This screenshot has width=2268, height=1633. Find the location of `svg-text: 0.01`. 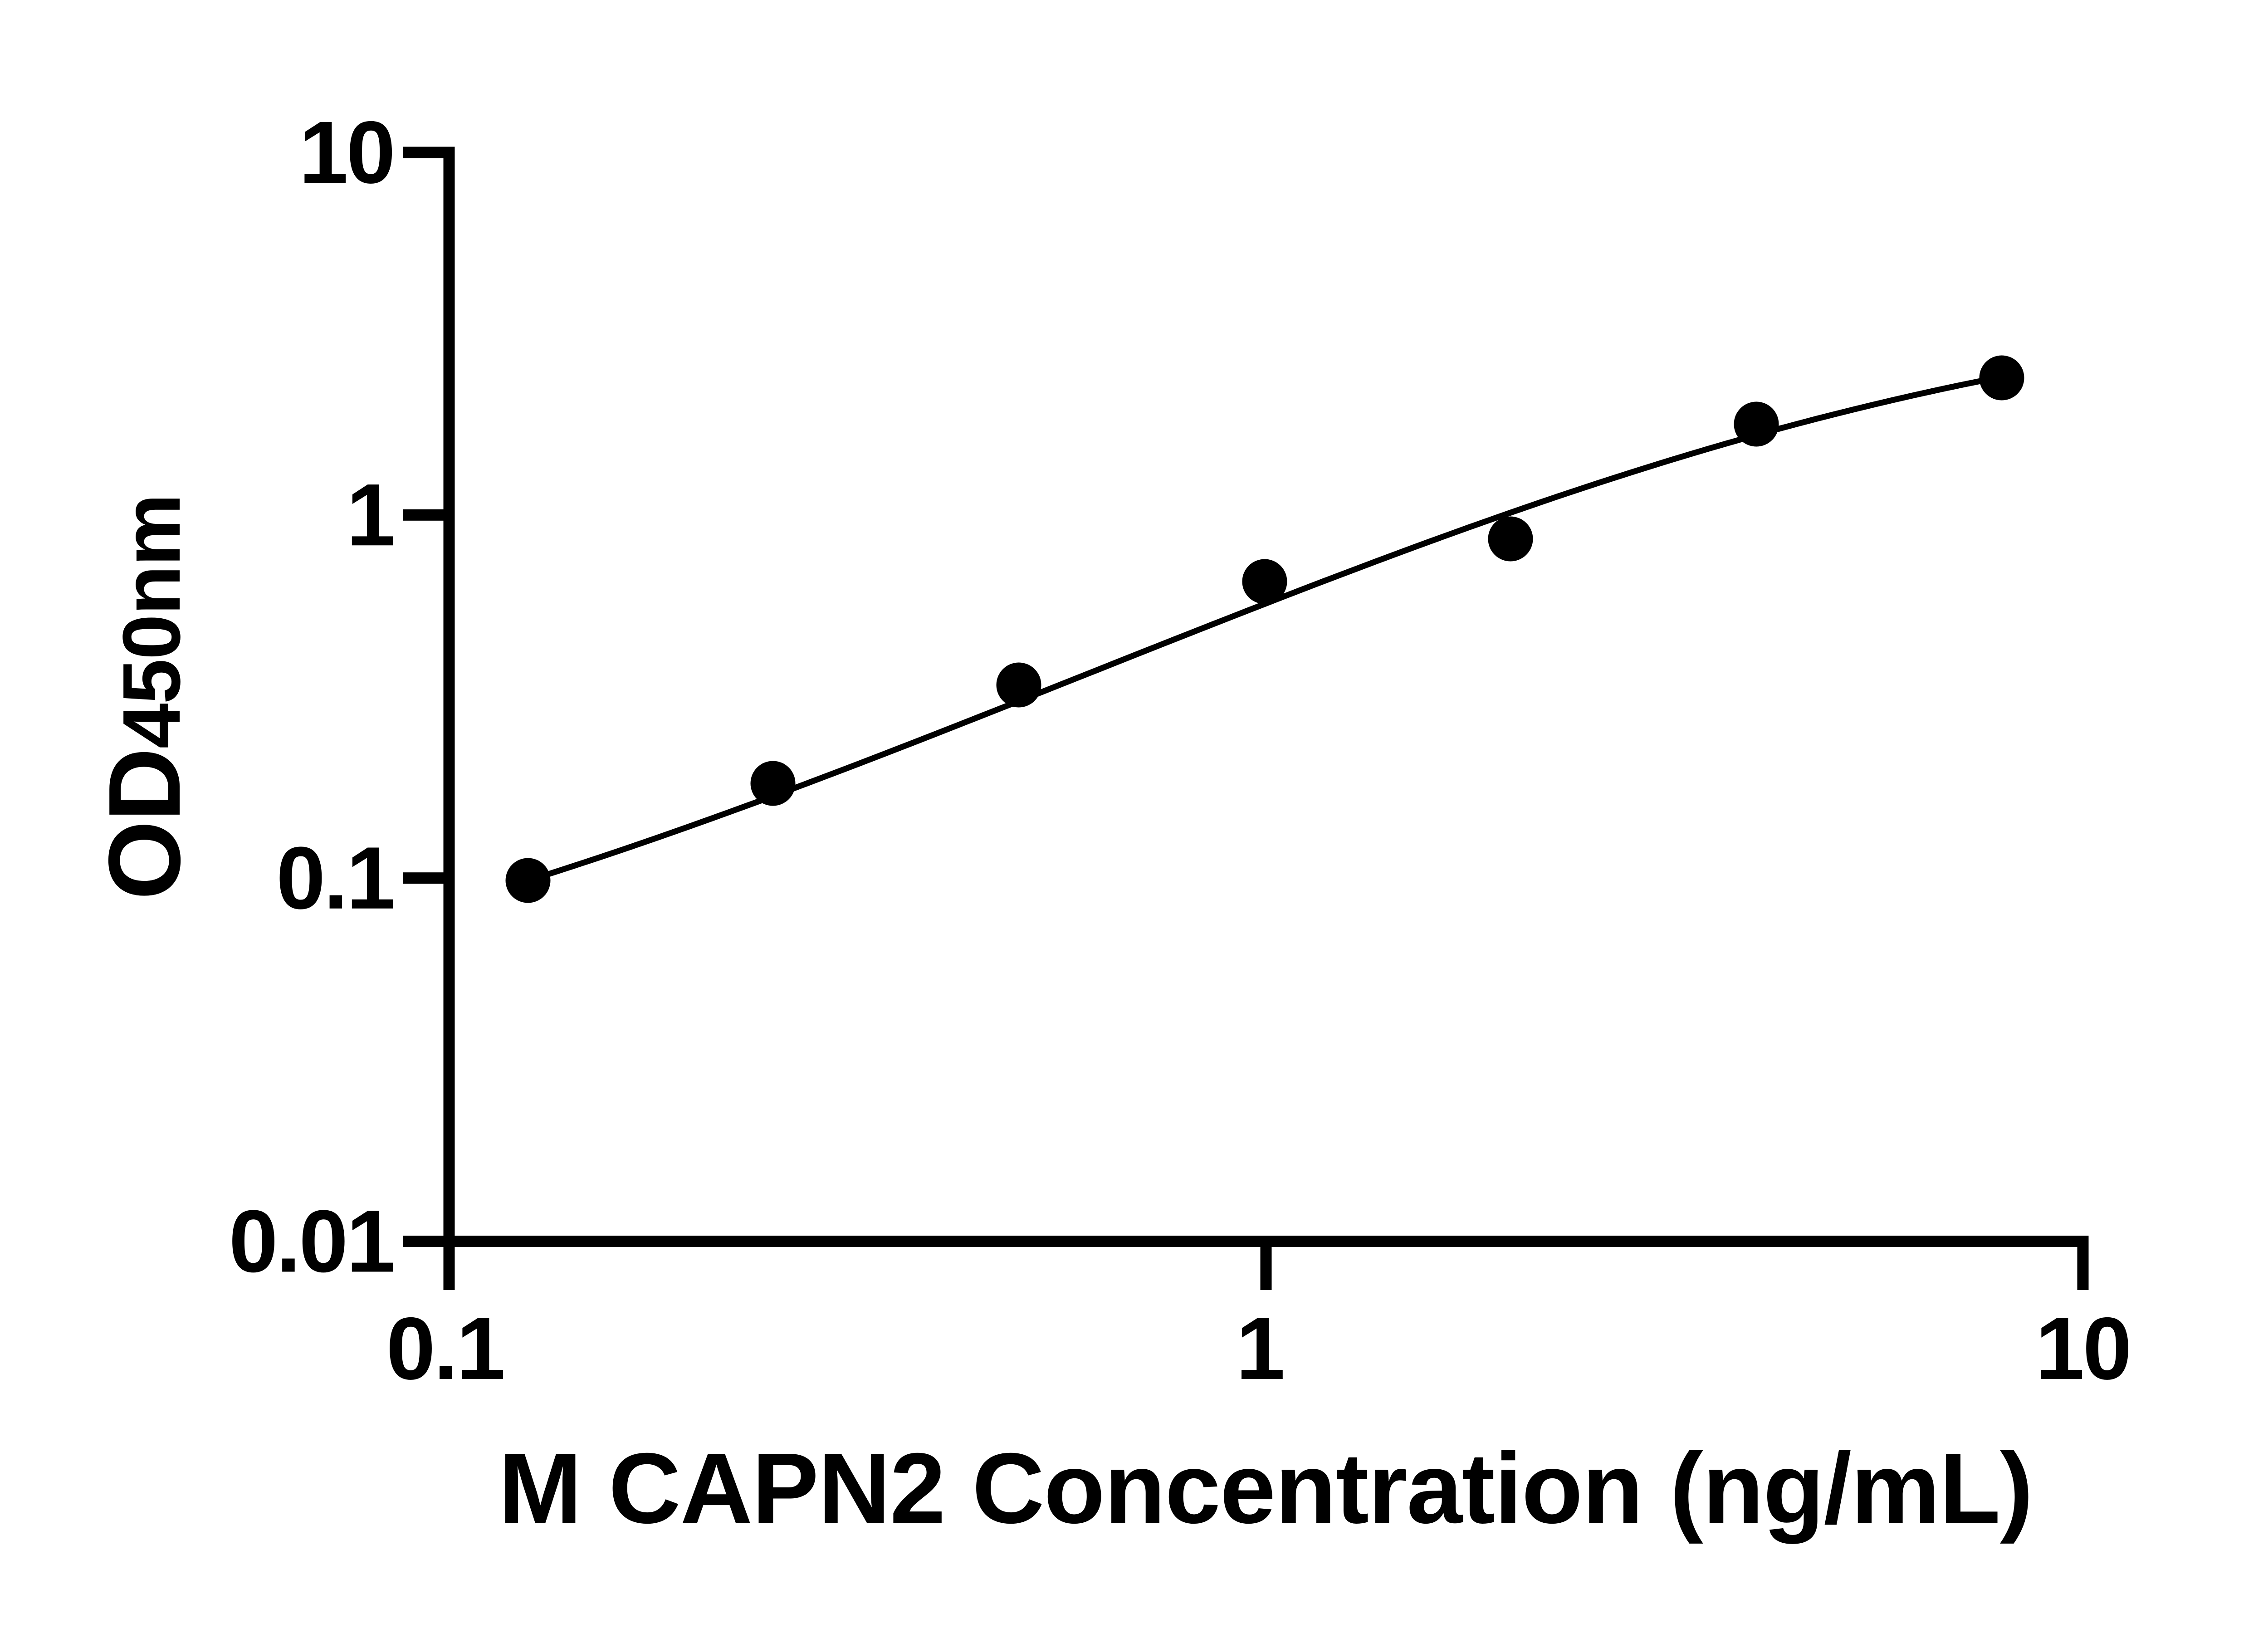

svg-text: 0.01 is located at coordinates (311, 1241).